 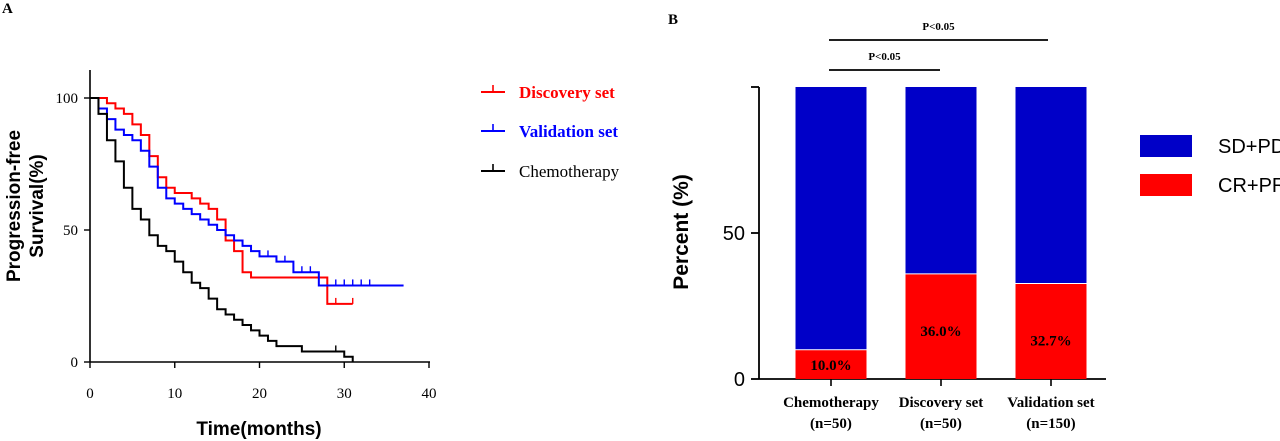 I want to click on bar-x-tick-sublabel-discovery-set: (n=50), so click(x=941, y=424).